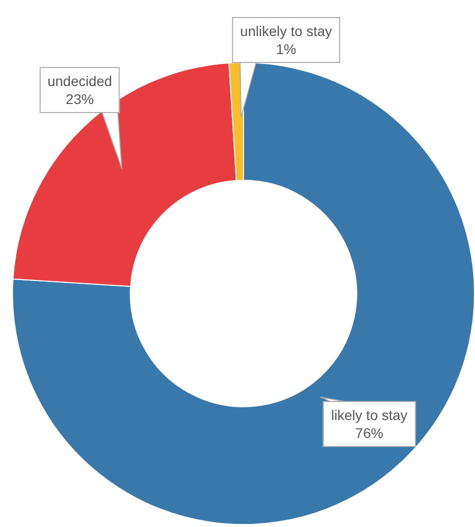 This screenshot has width=475, height=527. What do you see at coordinates (286, 31) in the screenshot?
I see `slice-label: unlikely to stay` at bounding box center [286, 31].